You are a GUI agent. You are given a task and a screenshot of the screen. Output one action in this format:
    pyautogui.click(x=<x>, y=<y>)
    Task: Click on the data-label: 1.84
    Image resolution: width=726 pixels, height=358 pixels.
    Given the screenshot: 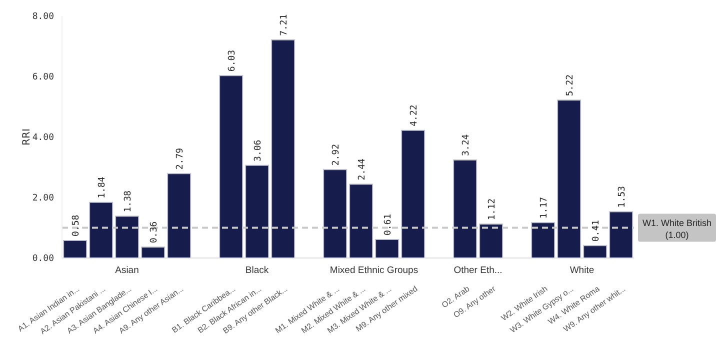 What is the action you would take?
    pyautogui.click(x=103, y=187)
    